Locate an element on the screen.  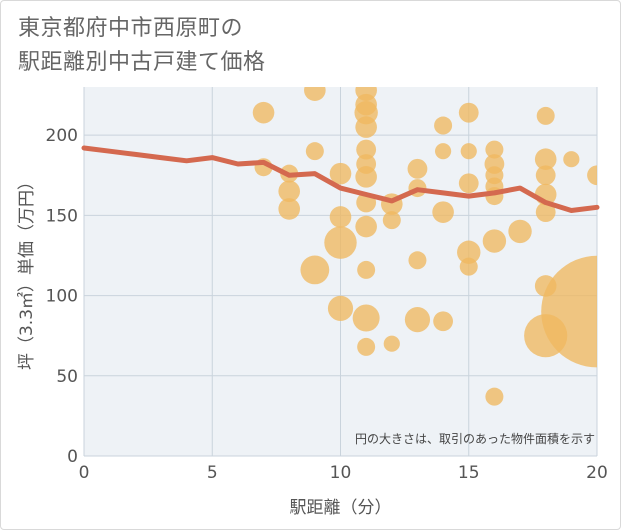
y-tick-label: 100 is located at coordinates (62, 297).